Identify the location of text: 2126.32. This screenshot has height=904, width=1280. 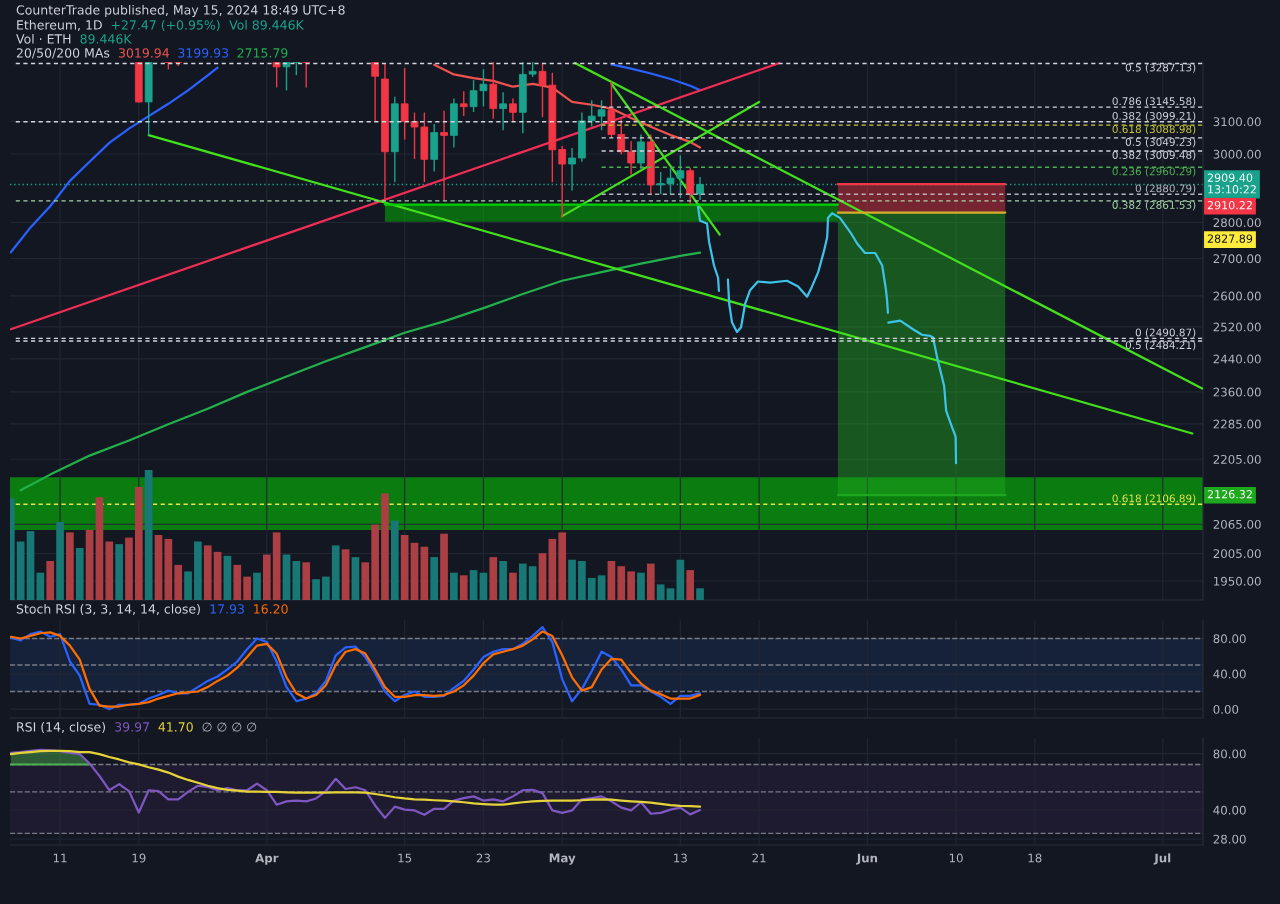
(1229, 494).